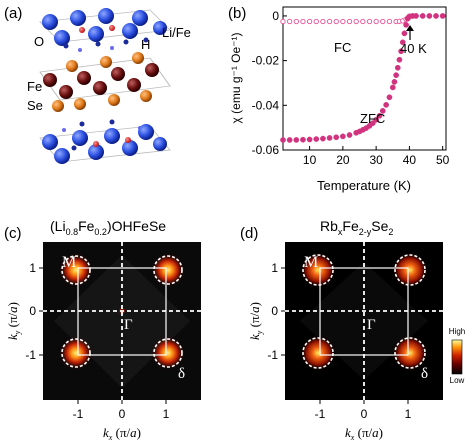  What do you see at coordinates (372, 118) in the screenshot?
I see `annotation-zfc: ZFC` at bounding box center [372, 118].